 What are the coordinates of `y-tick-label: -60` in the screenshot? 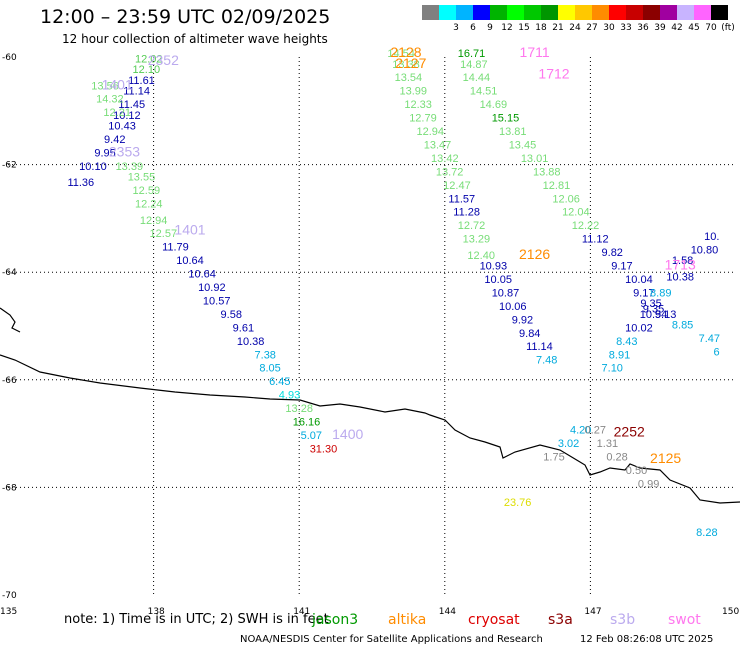 It's located at (9, 58).